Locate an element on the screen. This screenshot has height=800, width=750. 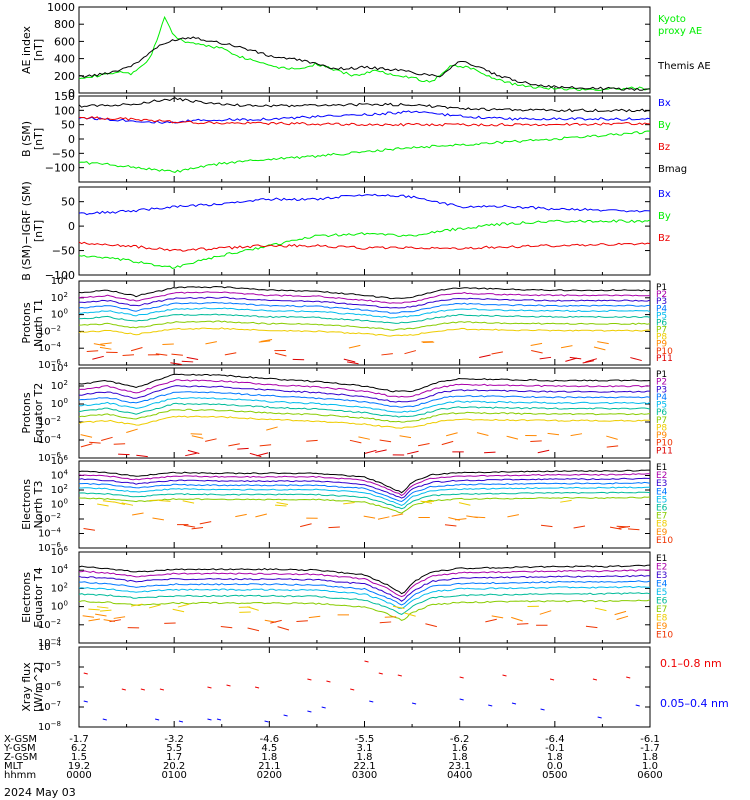
y-tick-label: 50 is located at coordinates (68, 202).